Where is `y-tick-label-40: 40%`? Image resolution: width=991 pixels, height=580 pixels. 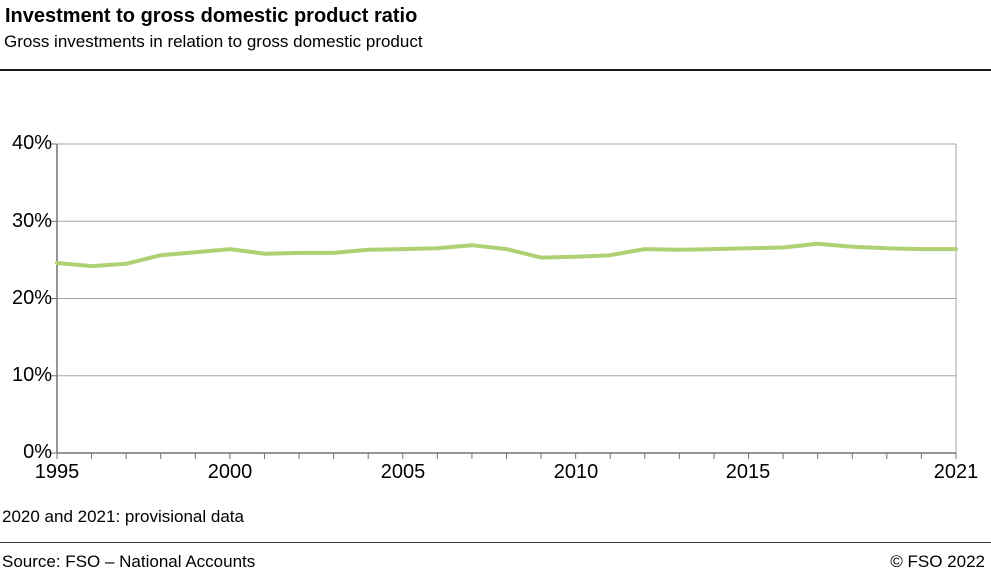 y-tick-label-40: 40% is located at coordinates (31, 143).